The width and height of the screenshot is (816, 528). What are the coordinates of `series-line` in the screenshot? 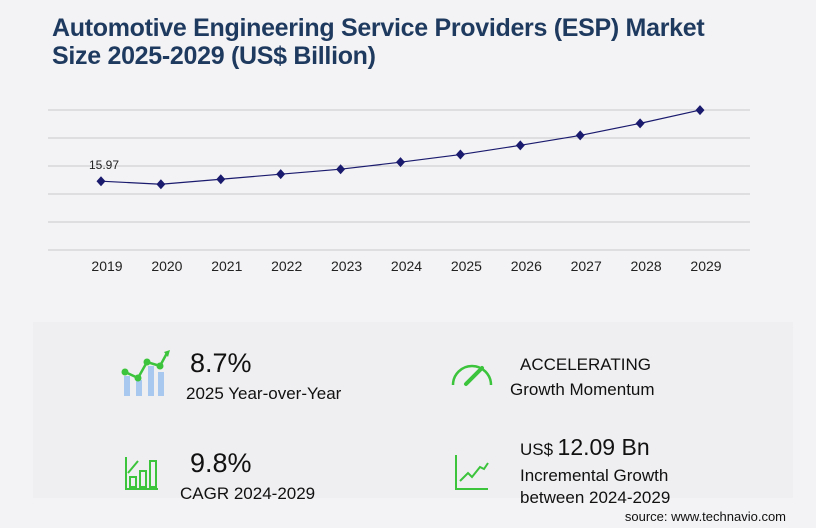 It's located at (400, 147).